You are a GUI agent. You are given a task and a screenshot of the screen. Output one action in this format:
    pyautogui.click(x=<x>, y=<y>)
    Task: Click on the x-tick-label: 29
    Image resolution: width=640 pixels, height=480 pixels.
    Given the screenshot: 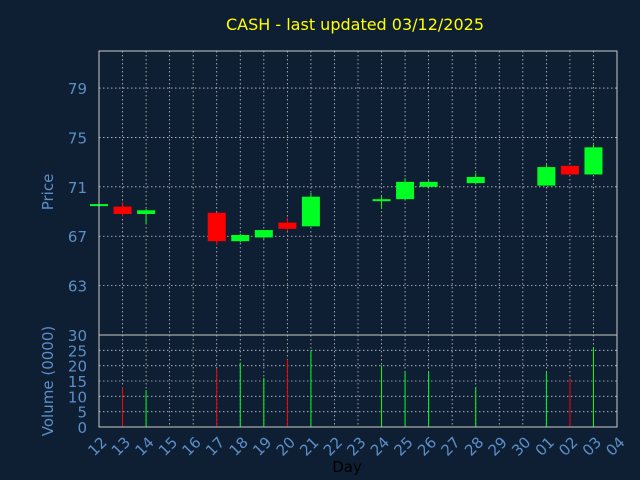 What is the action you would take?
    pyautogui.click(x=498, y=446)
    